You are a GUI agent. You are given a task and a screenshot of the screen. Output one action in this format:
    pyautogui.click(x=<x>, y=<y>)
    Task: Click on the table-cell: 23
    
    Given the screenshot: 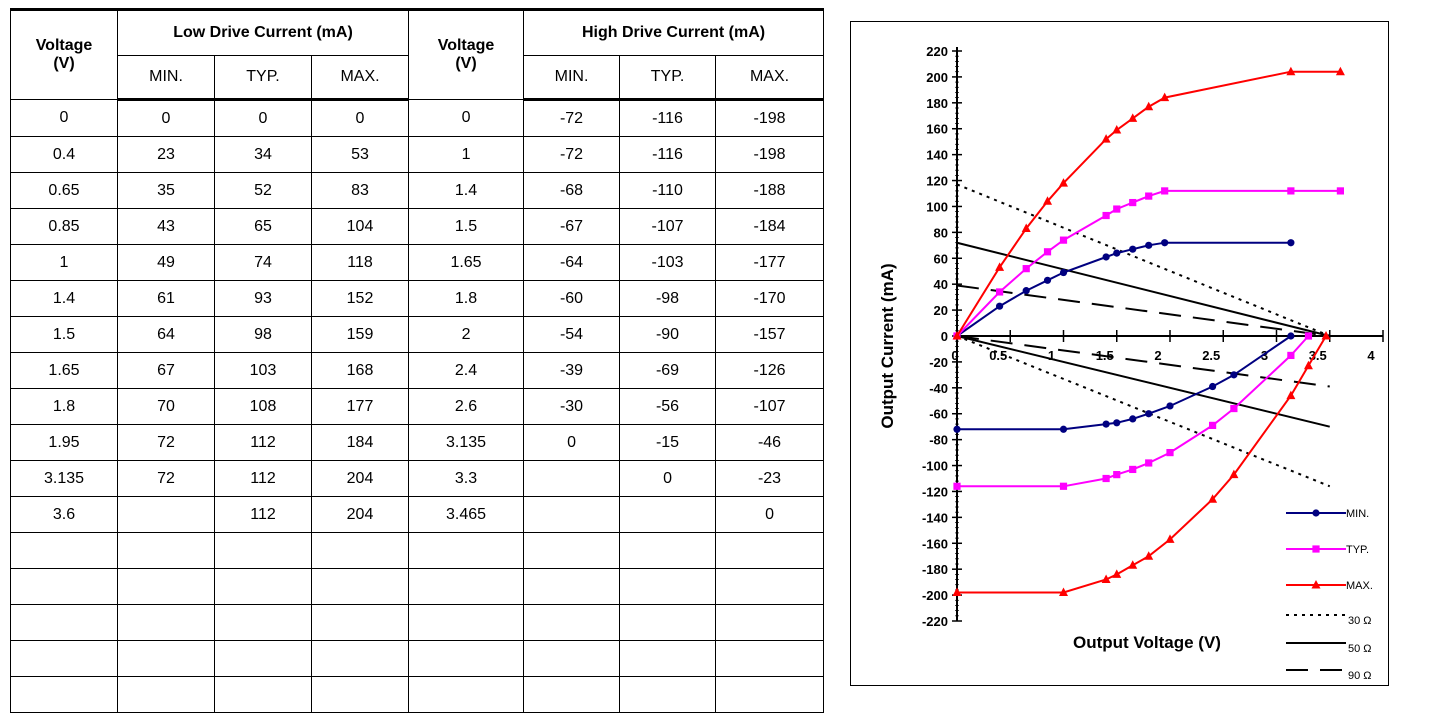 What is the action you would take?
    pyautogui.click(x=166, y=154)
    